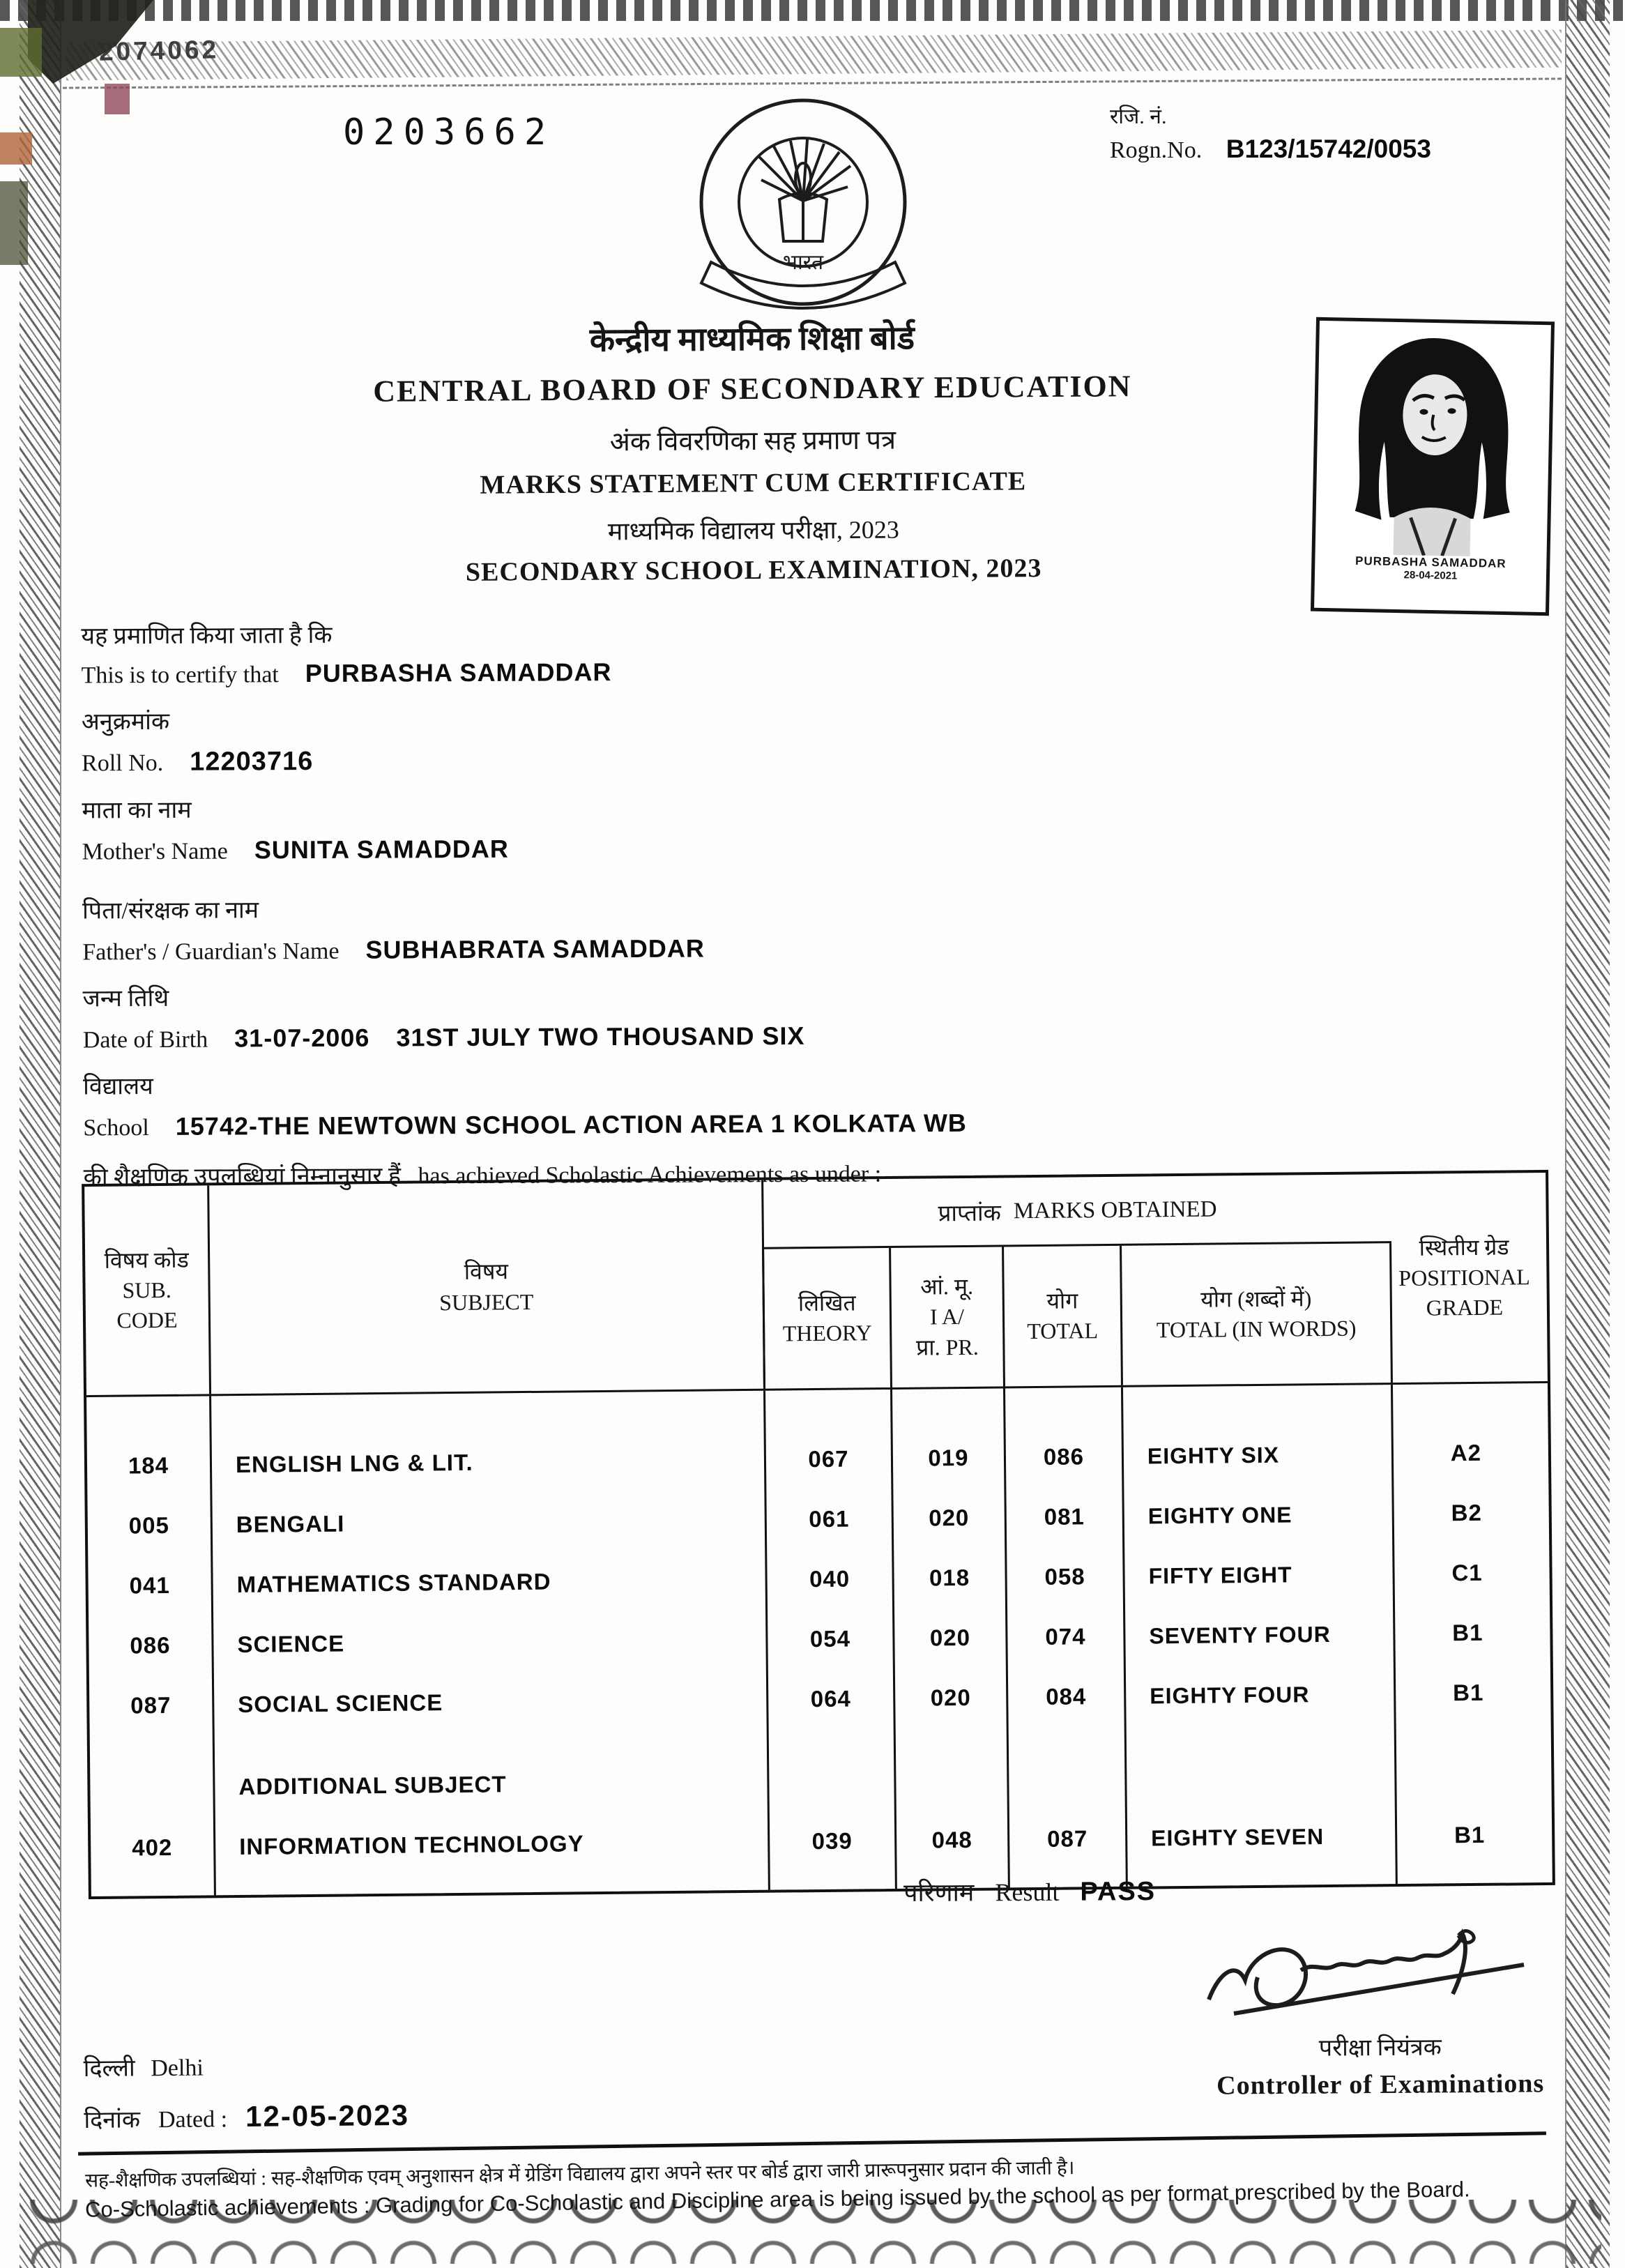 This screenshot has width=1625, height=2268. What do you see at coordinates (149, 1585) in the screenshot?
I see `cell-code: 041` at bounding box center [149, 1585].